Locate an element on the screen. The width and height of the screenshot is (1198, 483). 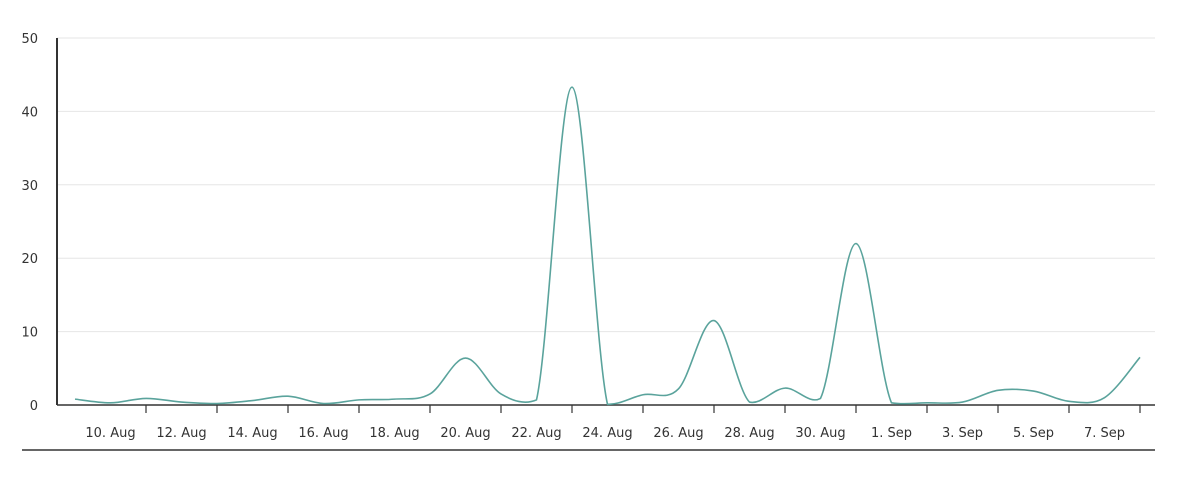
y-tick-label: 0 is located at coordinates (34, 406).